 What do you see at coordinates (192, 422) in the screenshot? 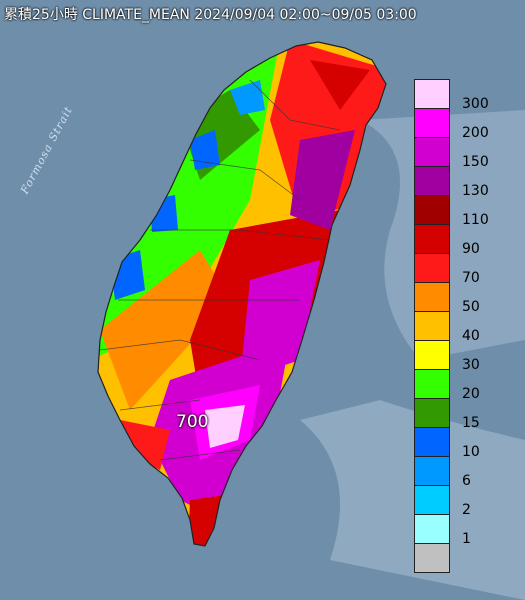
I see `peak-rainfall-label: 700` at bounding box center [192, 422].